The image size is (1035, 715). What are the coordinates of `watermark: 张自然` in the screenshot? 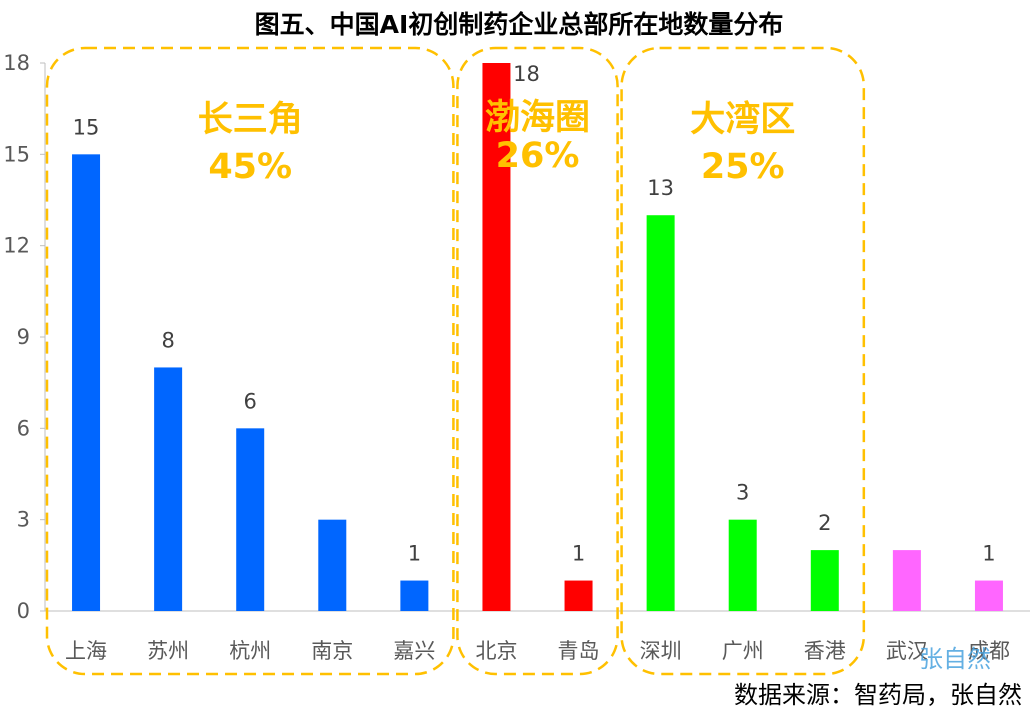 It's located at (955, 659).